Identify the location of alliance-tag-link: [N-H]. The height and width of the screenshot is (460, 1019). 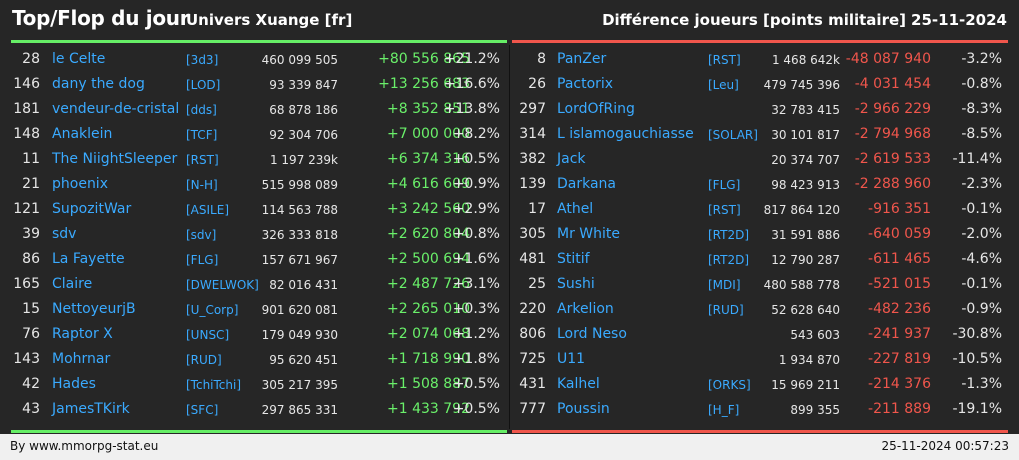
(202, 185).